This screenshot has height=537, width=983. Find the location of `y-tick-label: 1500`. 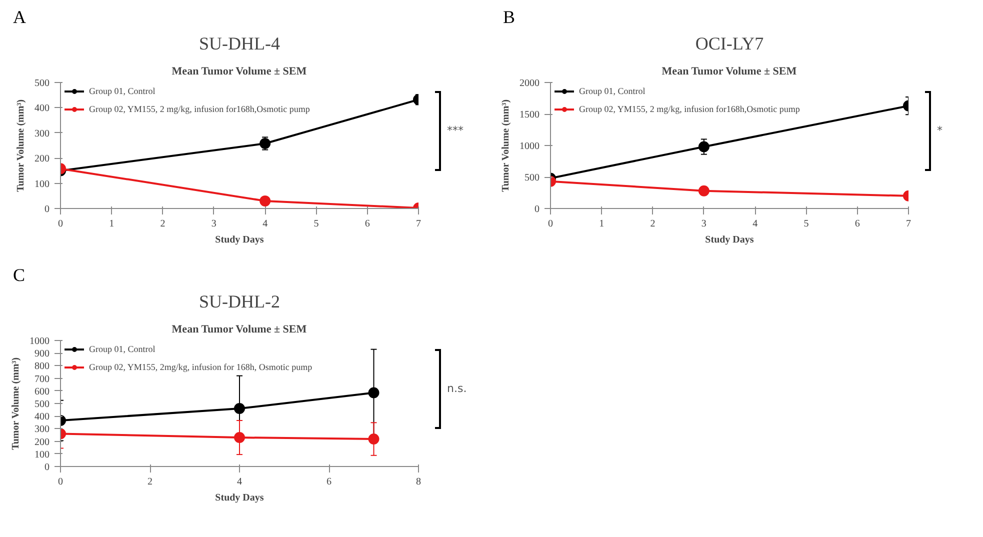

y-tick-label: 1500 is located at coordinates (530, 115).